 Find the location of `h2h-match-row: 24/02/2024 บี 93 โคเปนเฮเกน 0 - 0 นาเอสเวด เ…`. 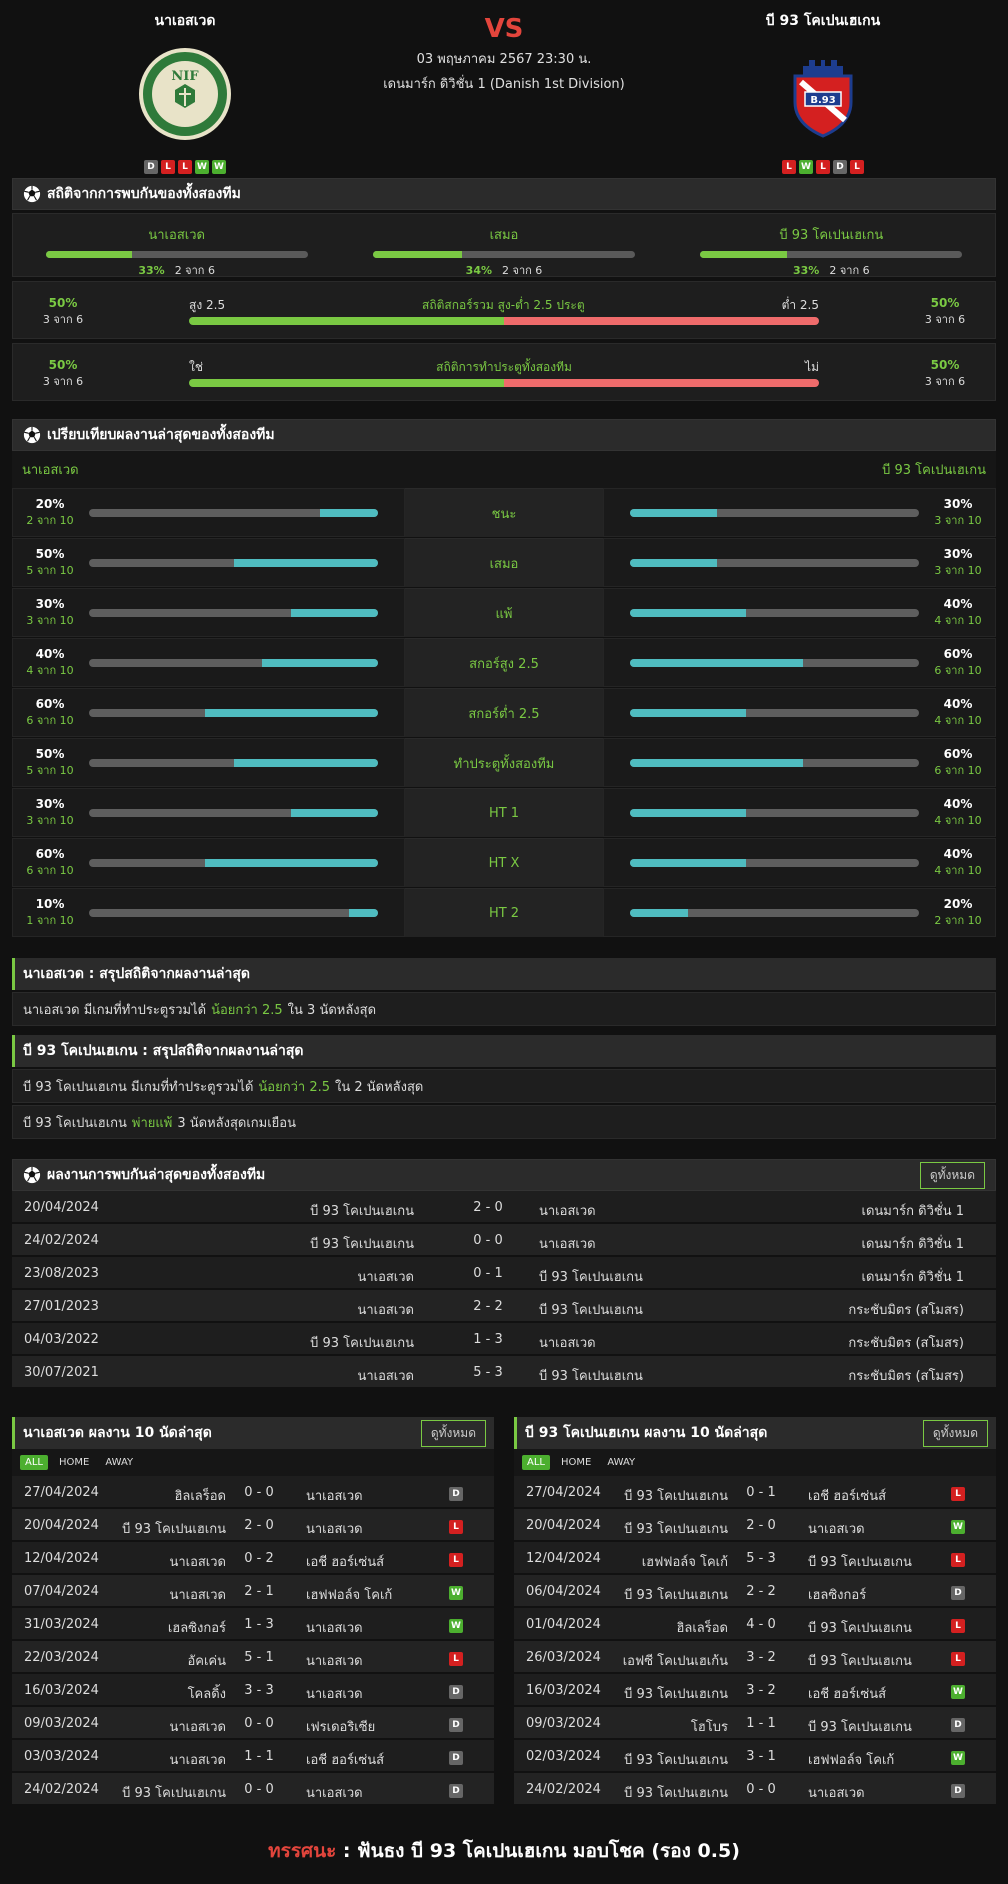

h2h-match-row: 24/02/2024 บี 93 โคเปนเฮเกน 0 - 0 นาเอสเวด เ… is located at coordinates (504, 1240).